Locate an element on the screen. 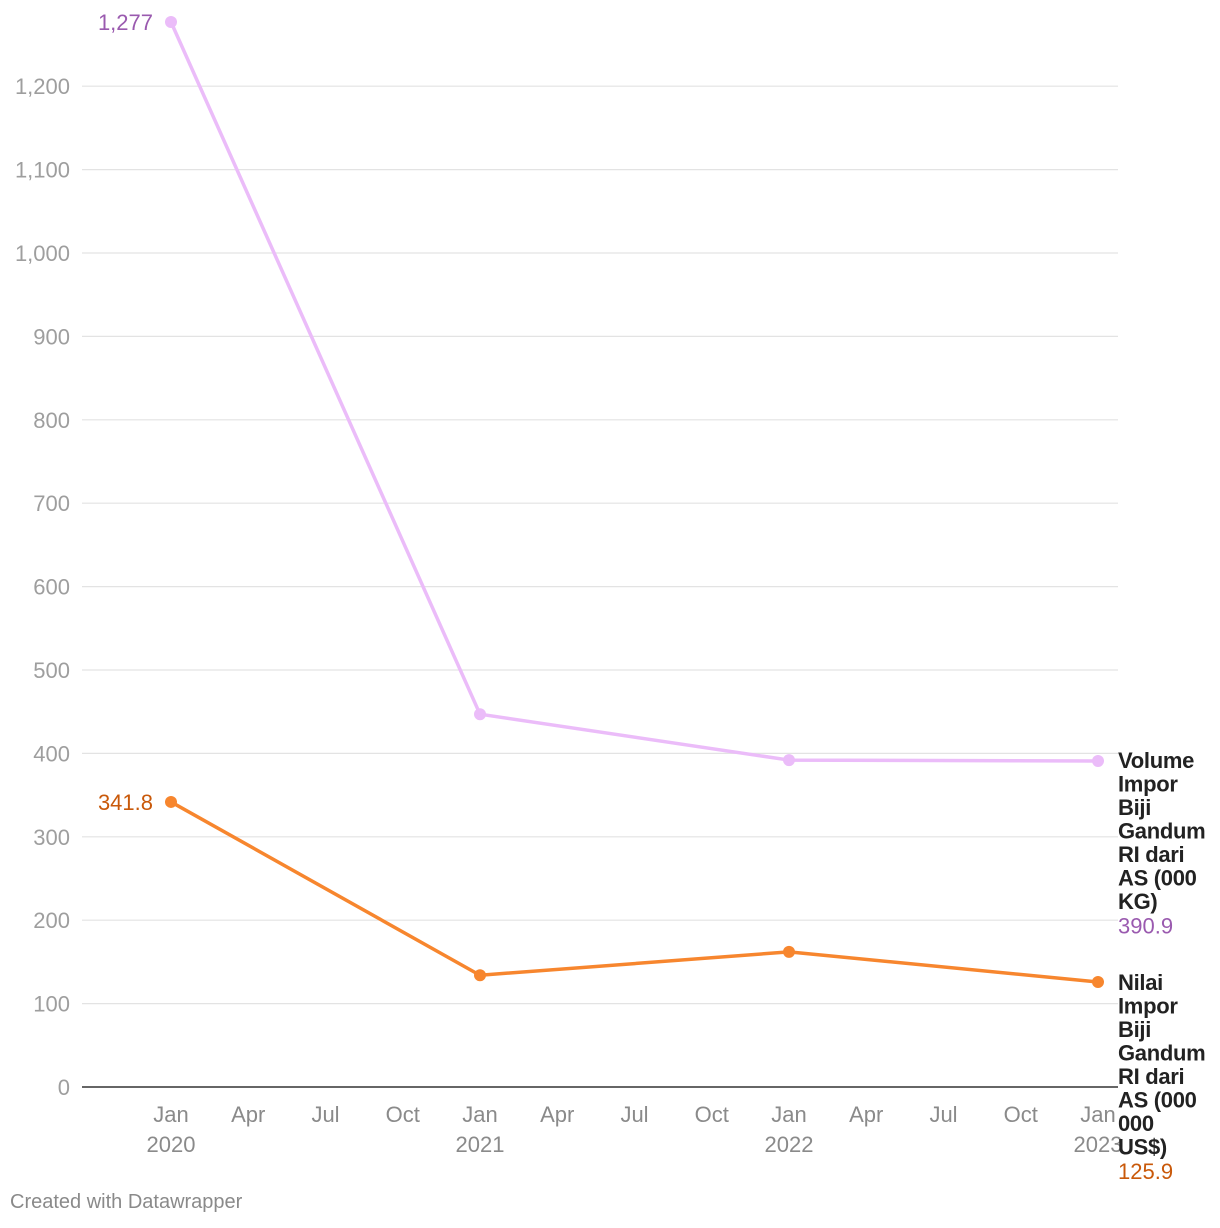 The height and width of the screenshot is (1228, 1220). x-tick-year-label: 2020 is located at coordinates (171, 1144).